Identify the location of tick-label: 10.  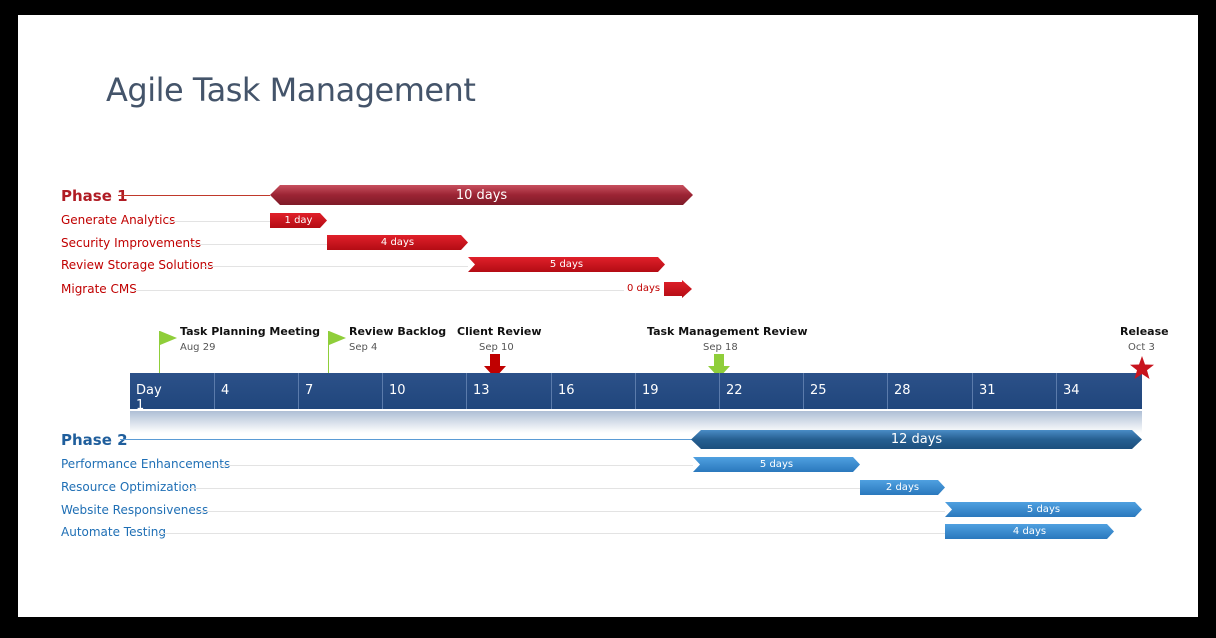
(397, 390).